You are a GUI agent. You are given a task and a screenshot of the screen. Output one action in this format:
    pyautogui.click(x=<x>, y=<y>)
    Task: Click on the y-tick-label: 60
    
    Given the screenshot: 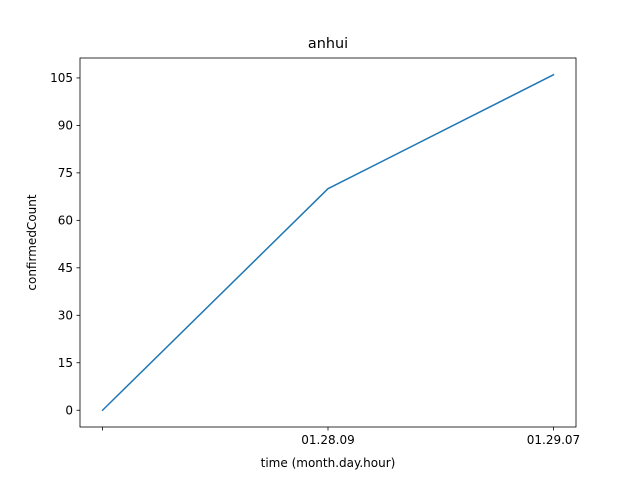 What is the action you would take?
    pyautogui.click(x=65, y=221)
    